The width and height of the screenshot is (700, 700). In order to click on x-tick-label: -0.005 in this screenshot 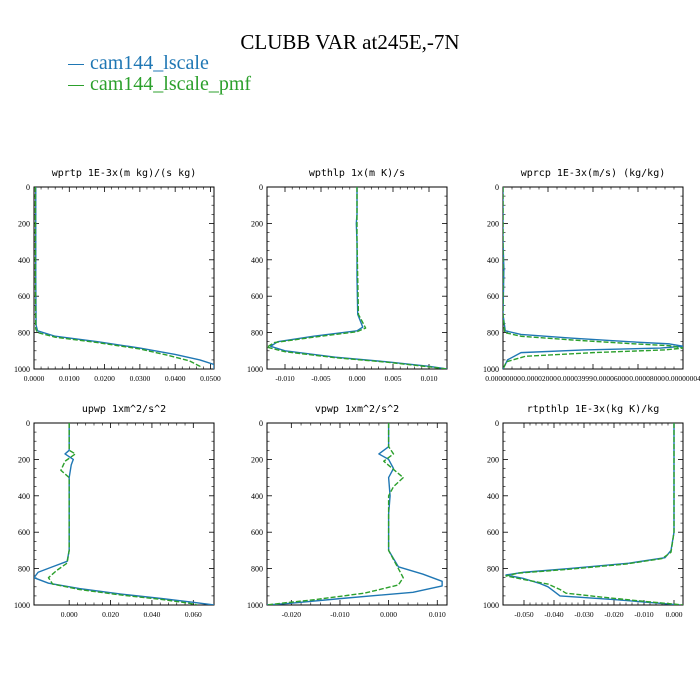, I will do `click(321, 378)`.